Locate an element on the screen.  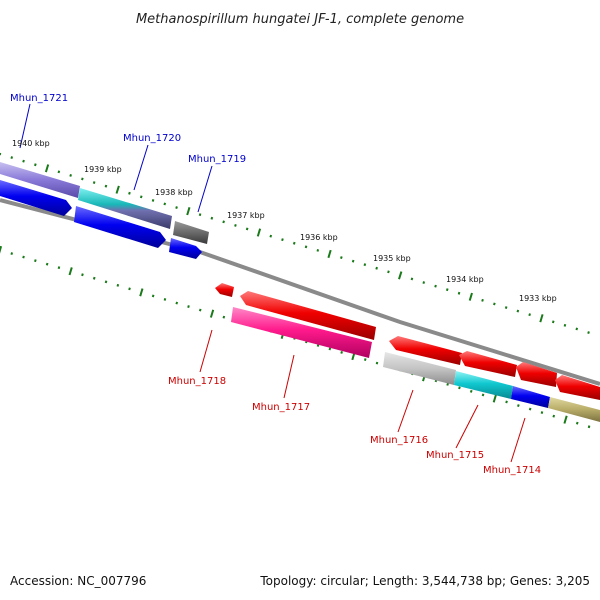
gene-label-mhun-1721: Mhun_1721 is located at coordinates (39, 98).